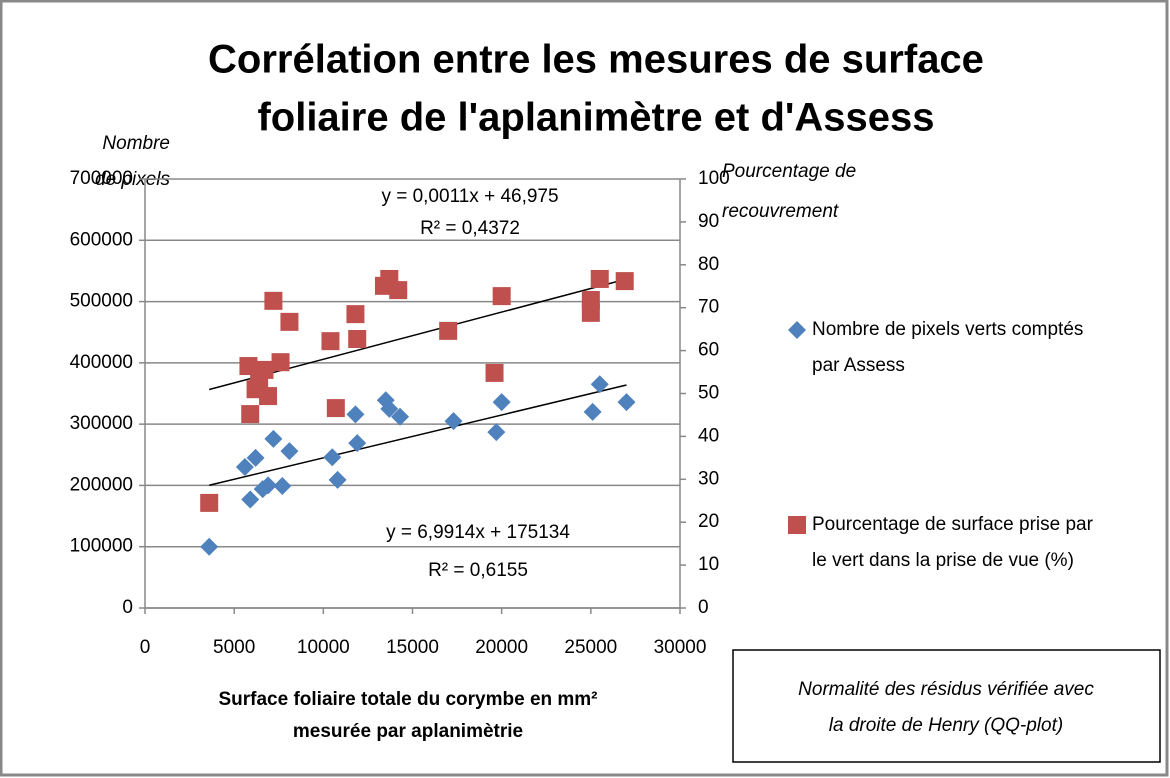 The height and width of the screenshot is (778, 1170). I want to click on y2-tick-label: 70, so click(708, 307).